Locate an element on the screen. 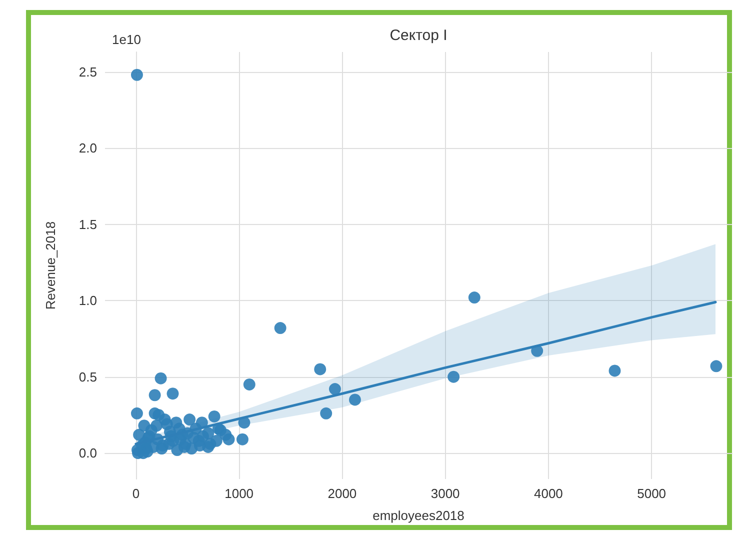 The height and width of the screenshot is (537, 745). x-tick-label: 3000 is located at coordinates (445, 493).